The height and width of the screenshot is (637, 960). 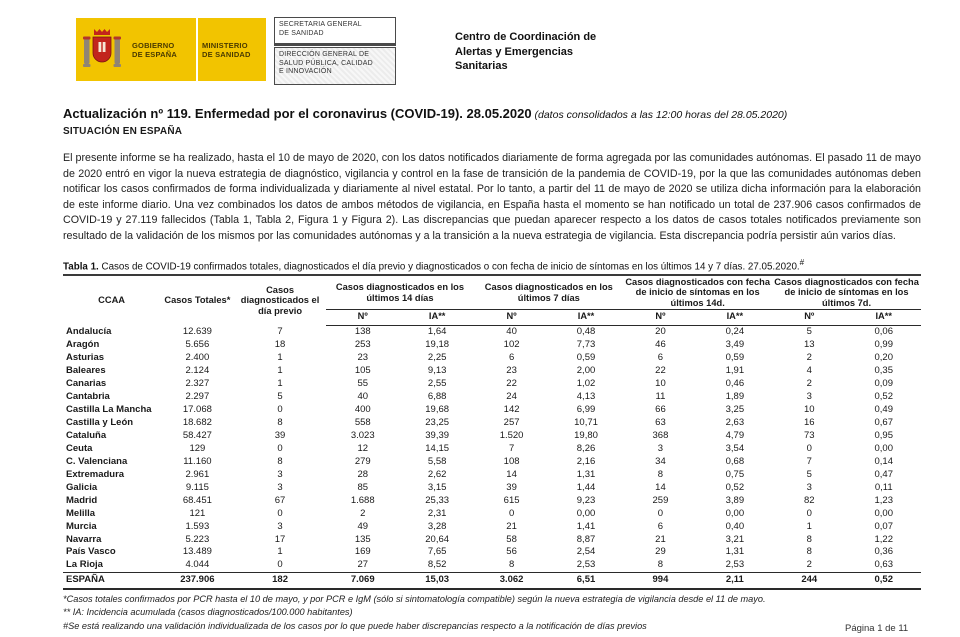 What do you see at coordinates (437, 474) in the screenshot?
I see `value-cell: 2,62` at bounding box center [437, 474].